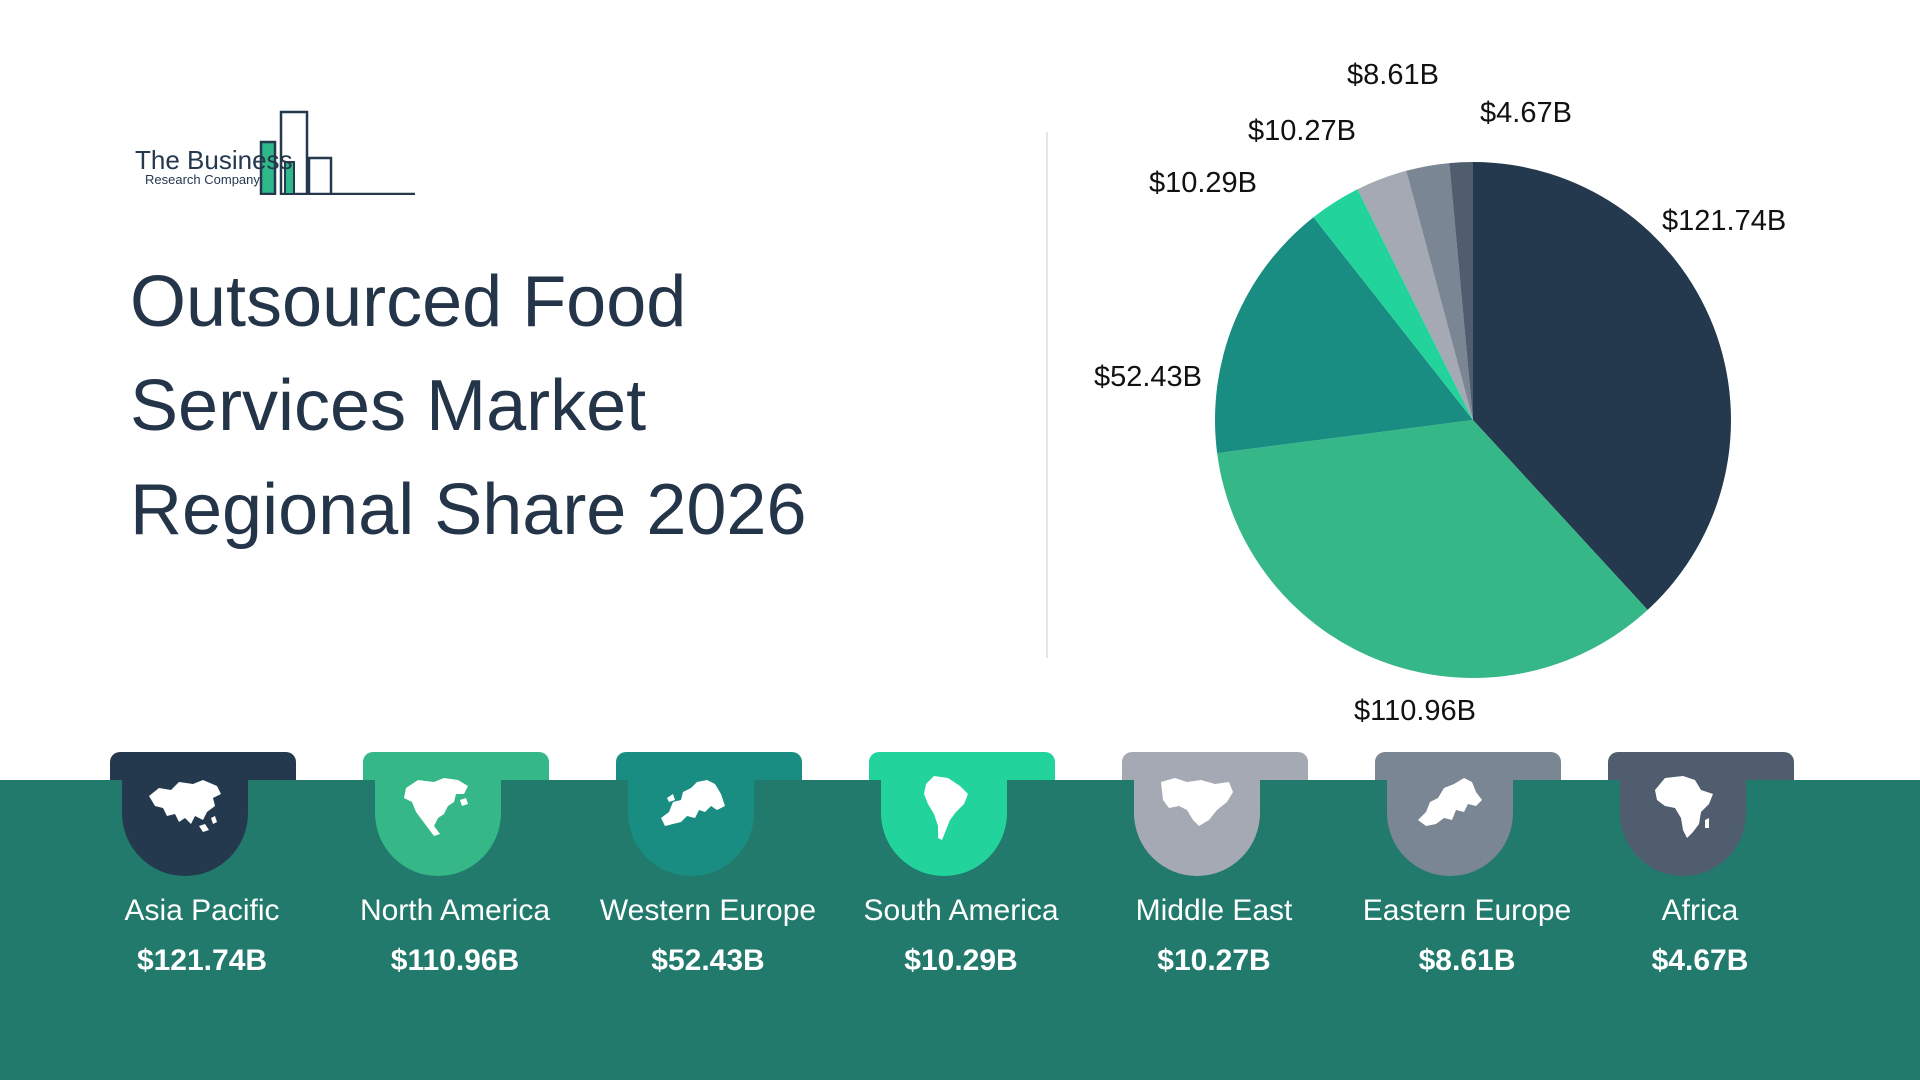 Image resolution: width=1920 pixels, height=1080 pixels. What do you see at coordinates (202, 179) in the screenshot?
I see `logo-tagline: Research Company` at bounding box center [202, 179].